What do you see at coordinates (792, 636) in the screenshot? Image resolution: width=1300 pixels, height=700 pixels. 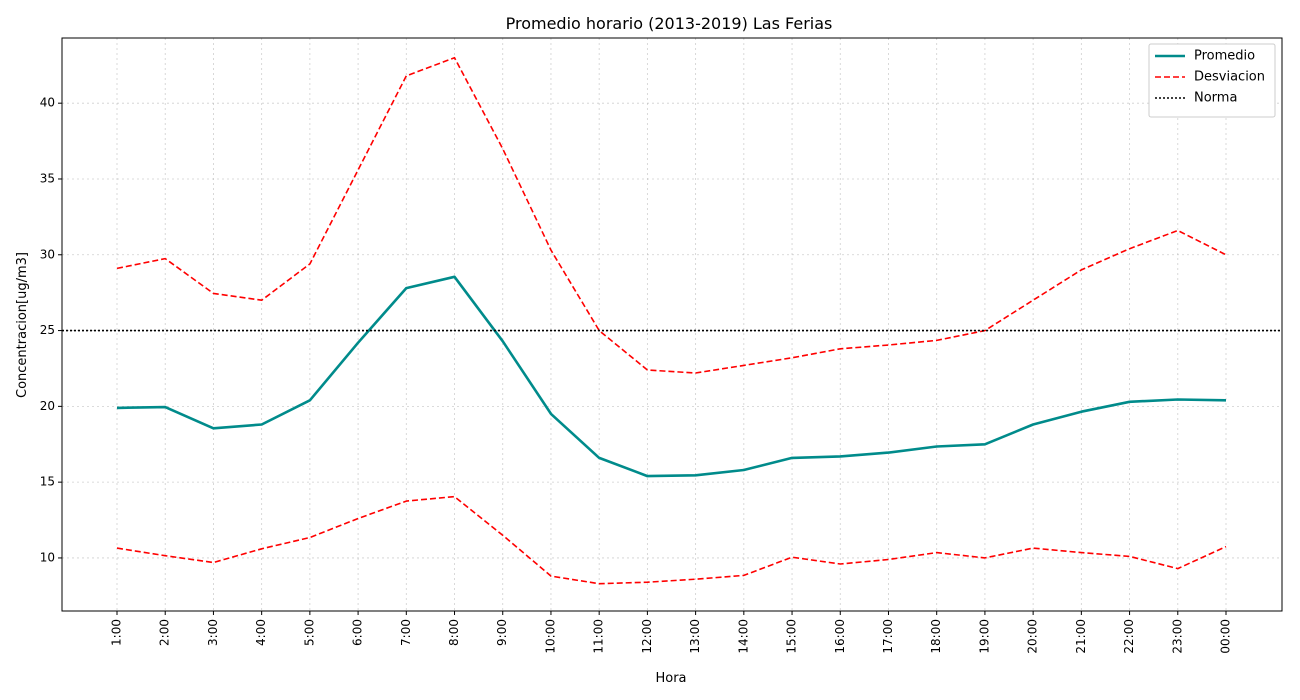 I see `x-tick-label: 15:00` at bounding box center [792, 636].